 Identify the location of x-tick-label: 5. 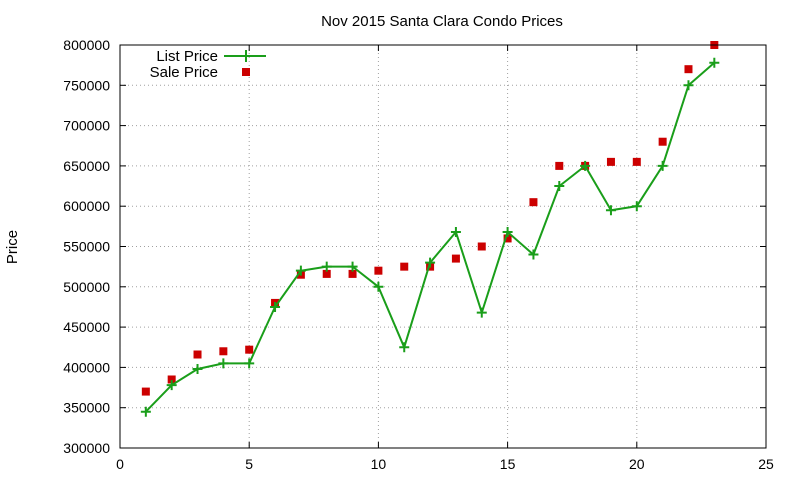
(249, 464).